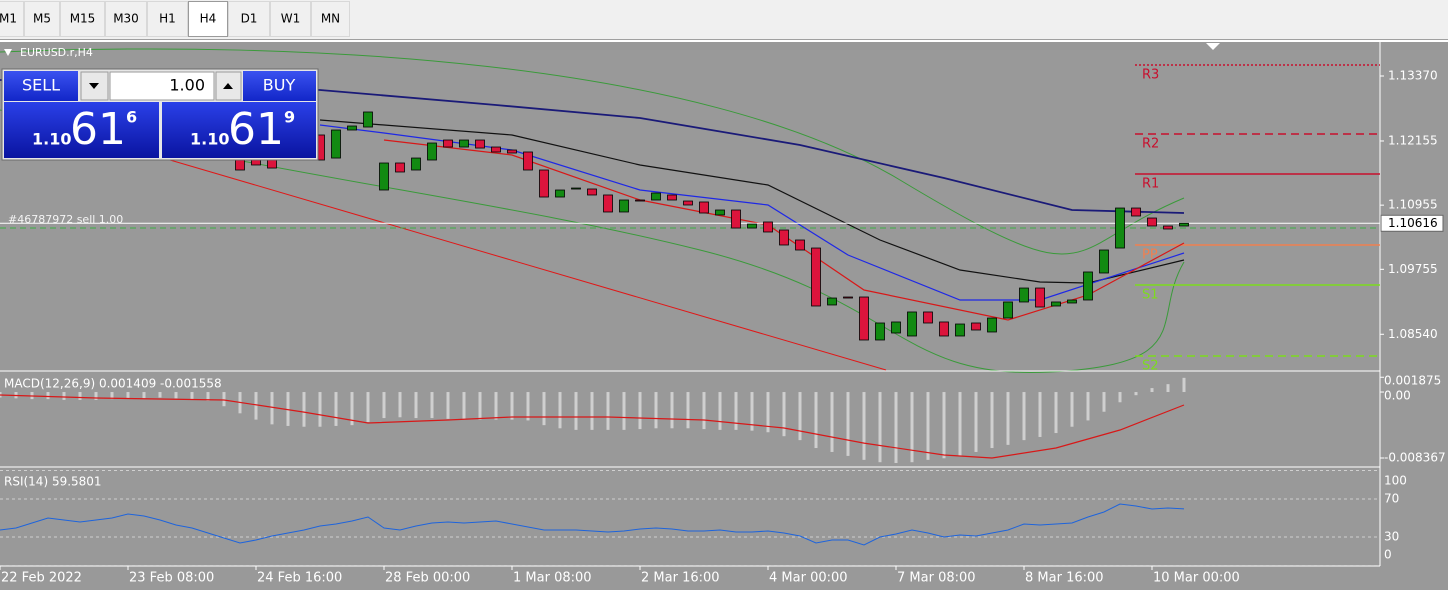  I want to click on volume-value: 1.00, so click(187, 85).